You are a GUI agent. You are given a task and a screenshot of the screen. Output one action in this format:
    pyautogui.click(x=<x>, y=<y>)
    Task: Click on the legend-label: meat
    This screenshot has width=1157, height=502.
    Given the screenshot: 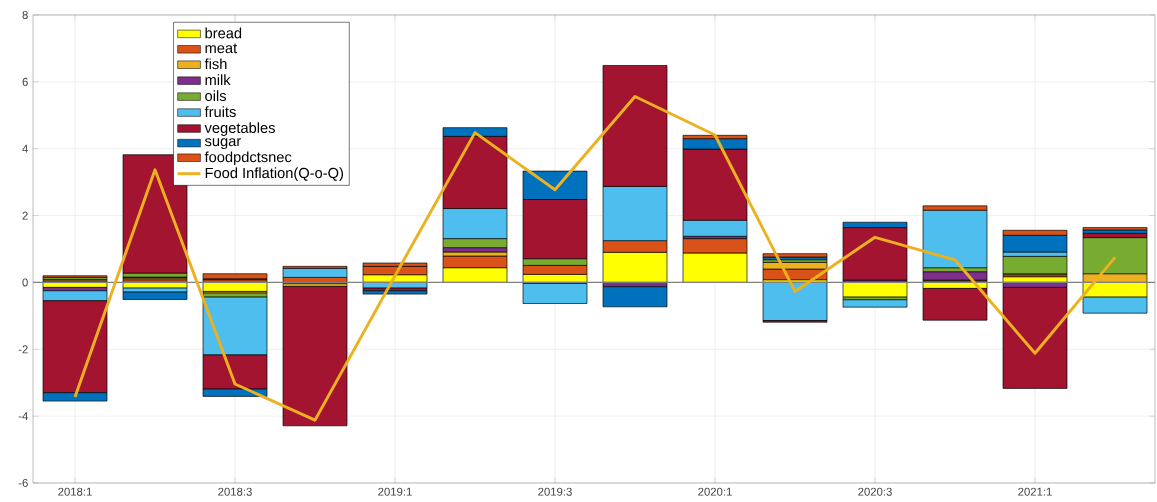 What is the action you would take?
    pyautogui.click(x=221, y=48)
    